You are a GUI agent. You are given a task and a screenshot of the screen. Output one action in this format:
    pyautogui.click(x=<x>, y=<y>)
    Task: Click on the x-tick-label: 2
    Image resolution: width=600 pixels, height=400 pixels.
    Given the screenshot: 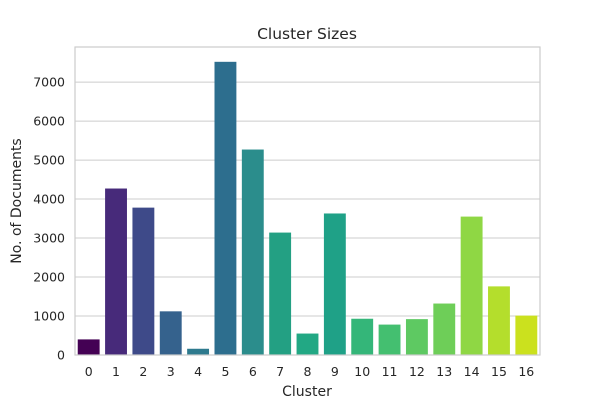 What is the action you would take?
    pyautogui.click(x=143, y=371)
    